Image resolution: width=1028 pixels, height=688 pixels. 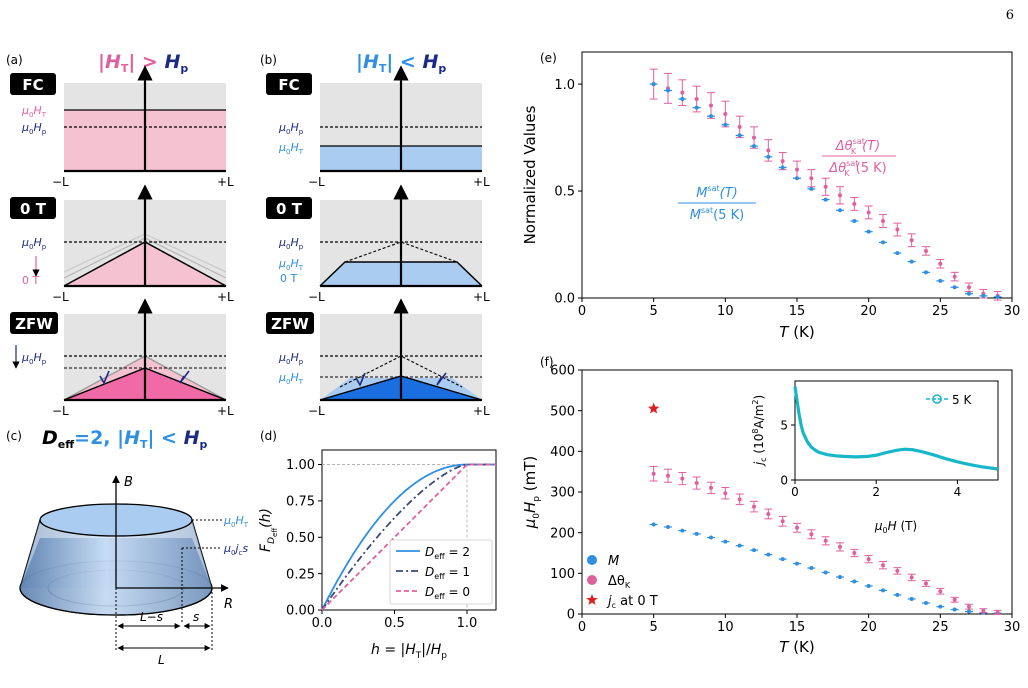 I want to click on panel-e-tag: (e), so click(x=548, y=58).